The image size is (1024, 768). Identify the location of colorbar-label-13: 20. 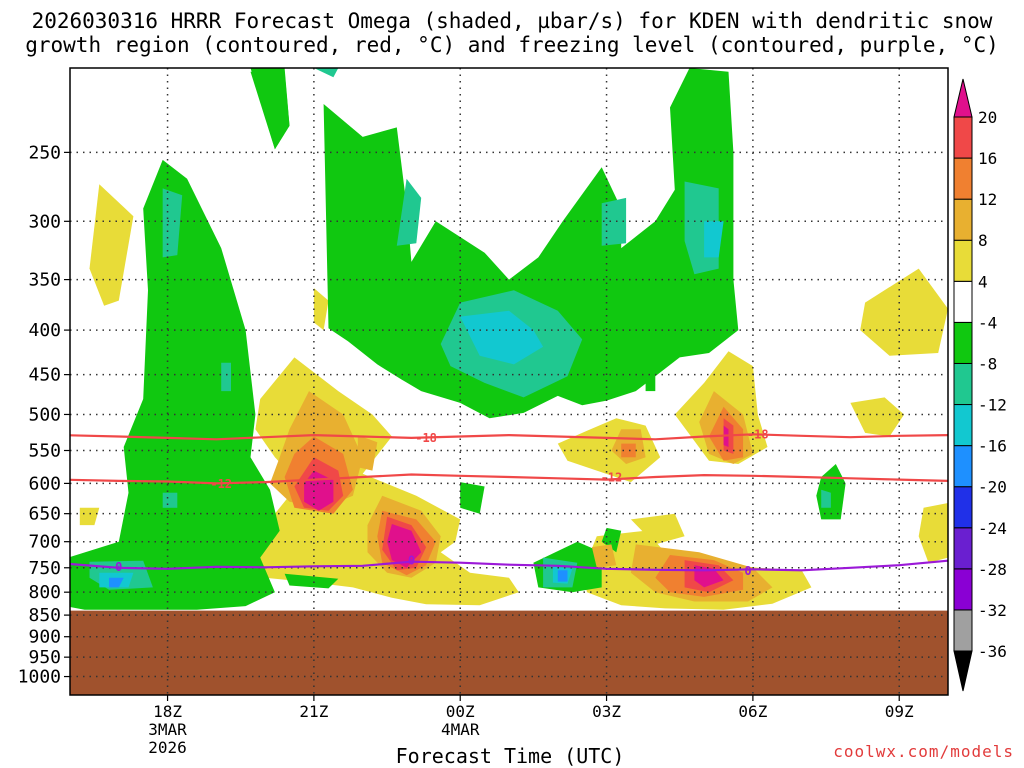
(987, 117).